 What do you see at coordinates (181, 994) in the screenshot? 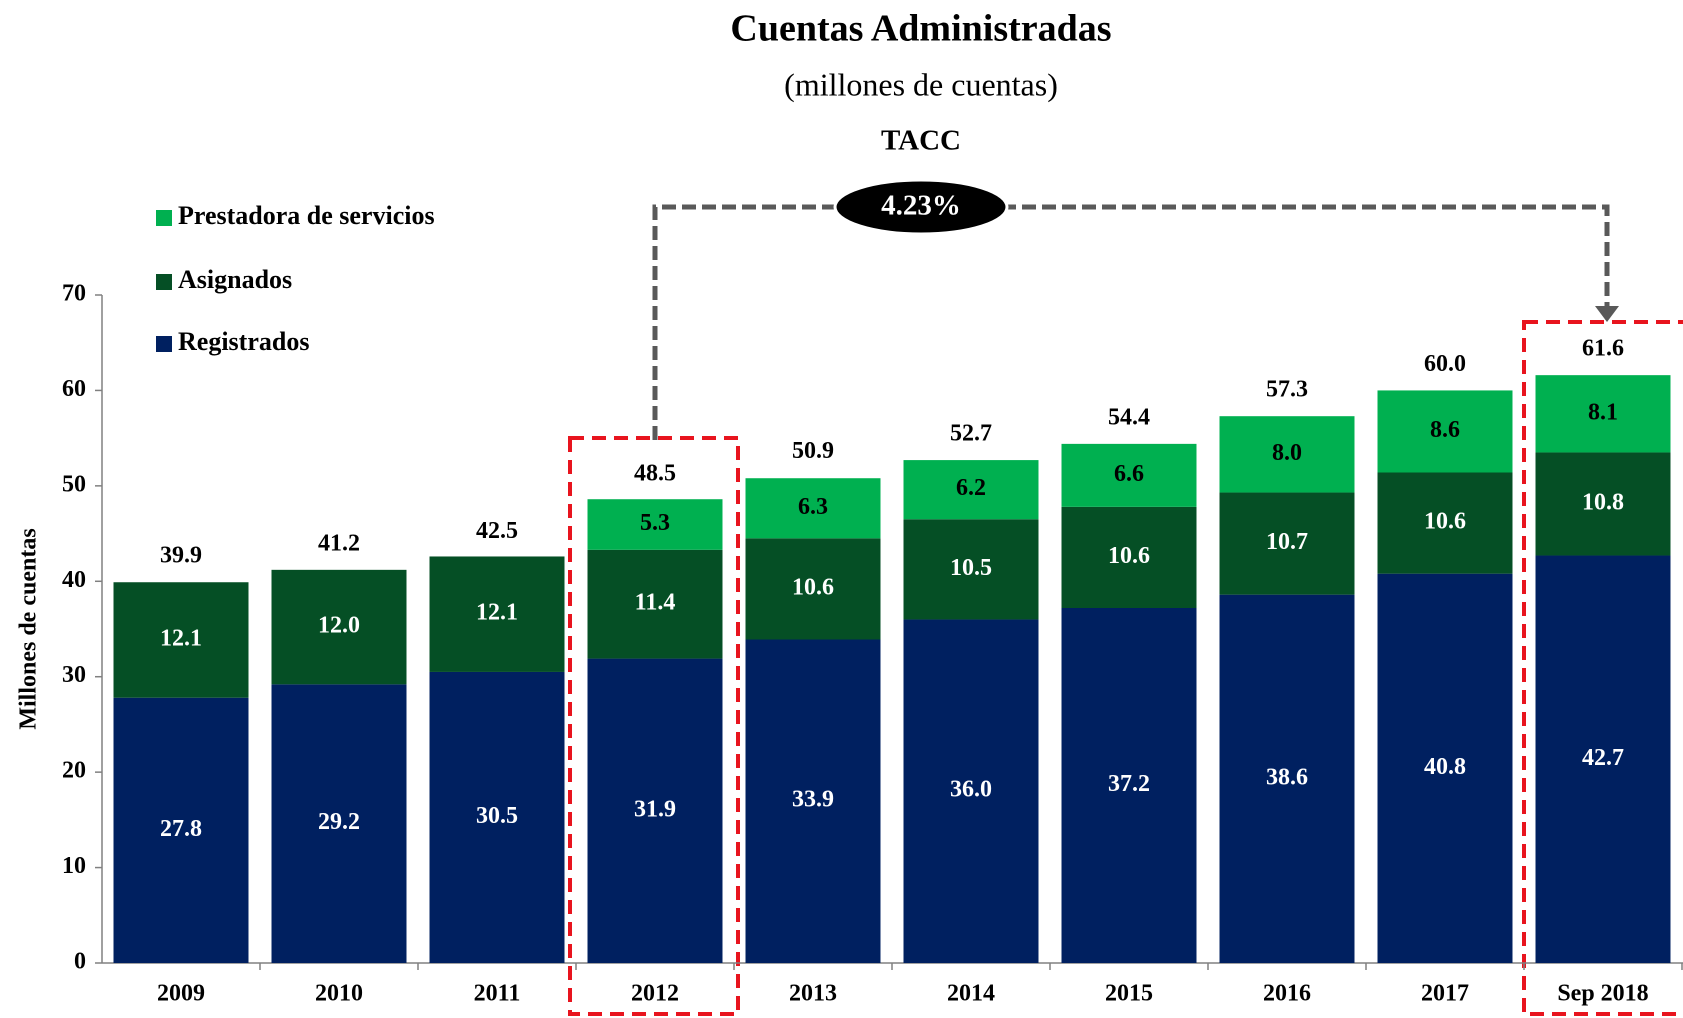
I see `x-tick-label: 2009` at bounding box center [181, 994].